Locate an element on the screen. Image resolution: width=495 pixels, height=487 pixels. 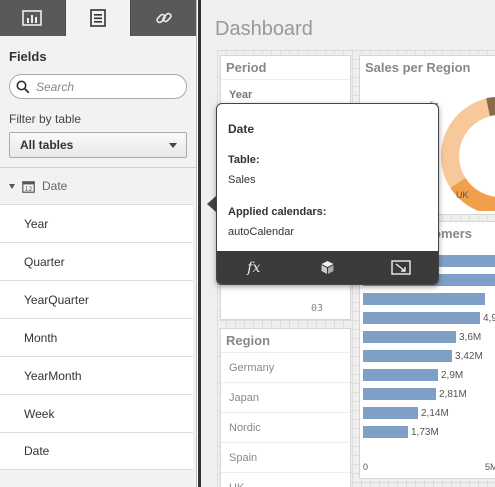
collapse-arrow-icon is located at coordinates (12, 186).